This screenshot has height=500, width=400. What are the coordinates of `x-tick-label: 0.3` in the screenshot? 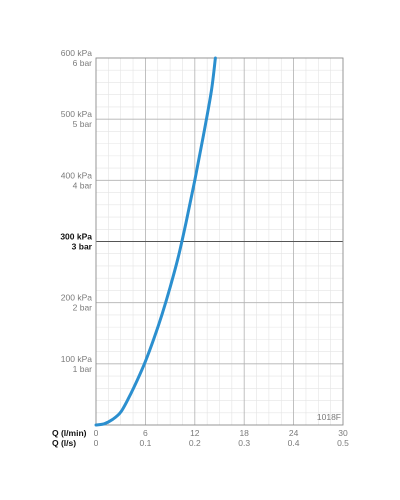 It's located at (244, 443).